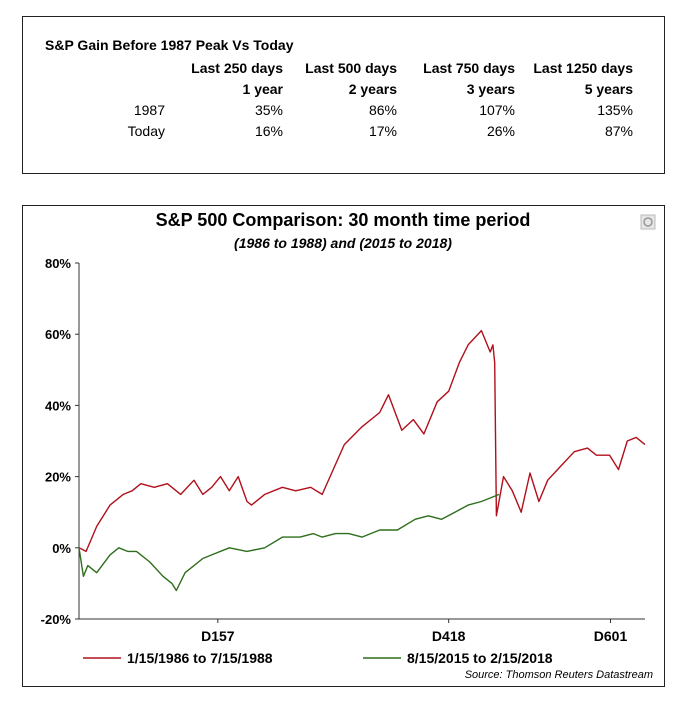 This screenshot has width=687, height=704. I want to click on y-tick-label: 40%, so click(58, 405).